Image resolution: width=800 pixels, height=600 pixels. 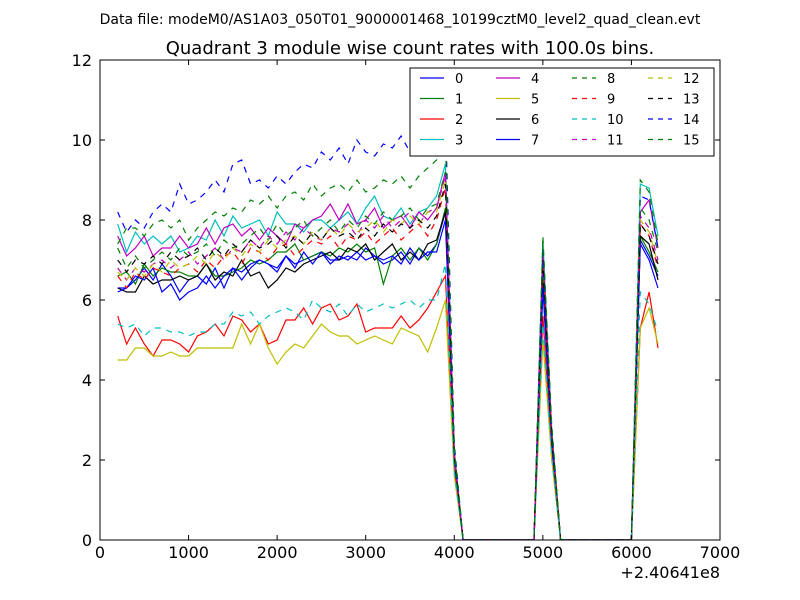 What do you see at coordinates (691, 120) in the screenshot?
I see `legend-label-14: 14` at bounding box center [691, 120].